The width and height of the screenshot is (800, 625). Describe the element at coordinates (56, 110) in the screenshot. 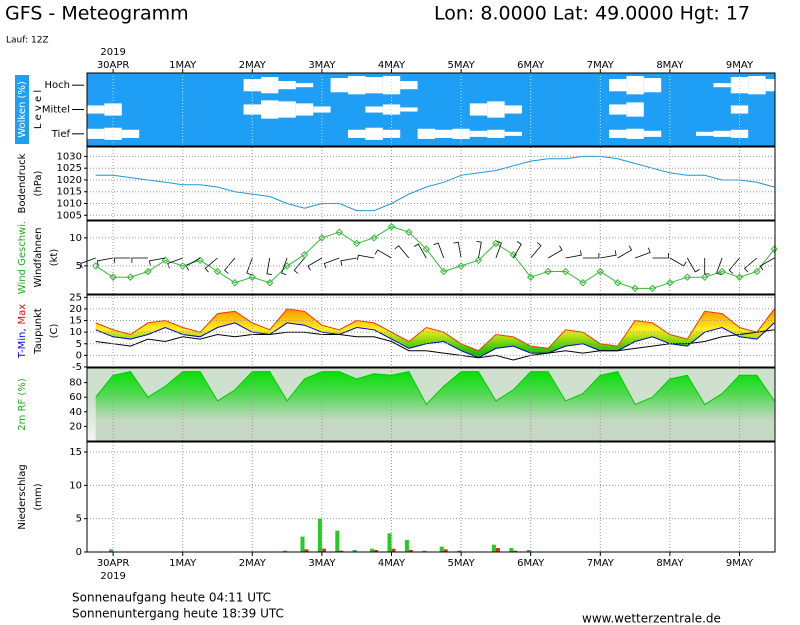

I see `y-tick-label: Mittel` at that location.